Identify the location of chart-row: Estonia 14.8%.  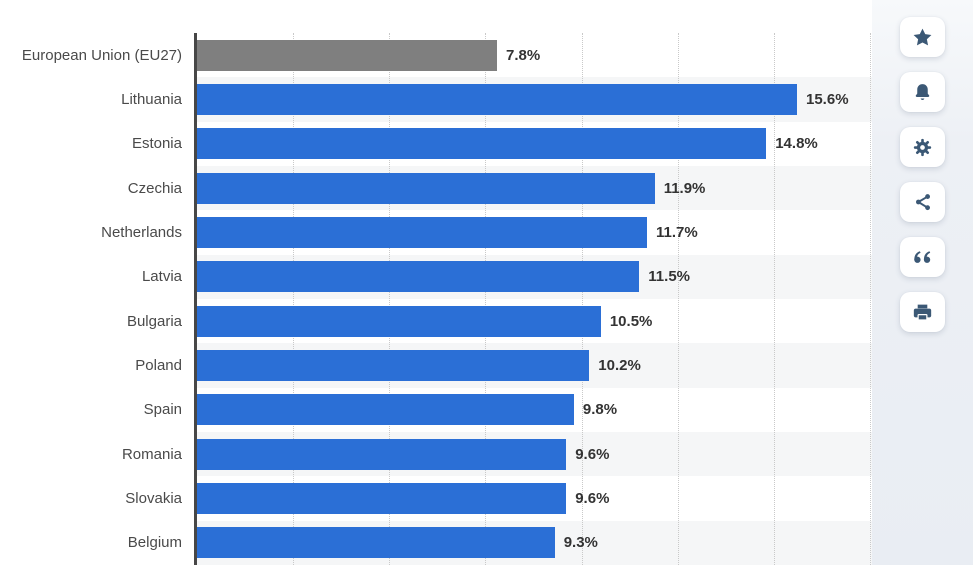
(436, 144).